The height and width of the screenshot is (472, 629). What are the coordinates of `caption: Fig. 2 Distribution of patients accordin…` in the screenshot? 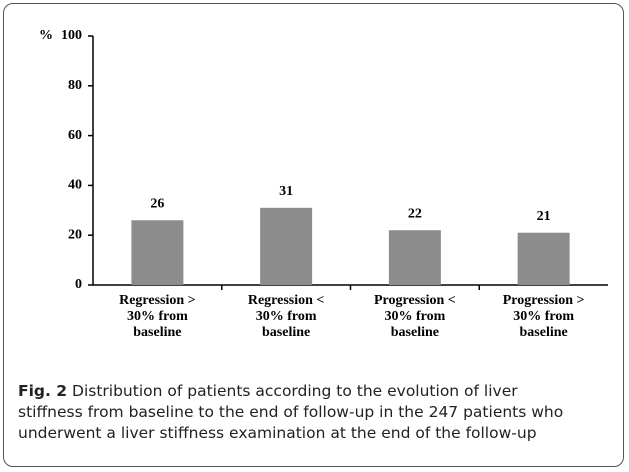 It's located at (298, 412).